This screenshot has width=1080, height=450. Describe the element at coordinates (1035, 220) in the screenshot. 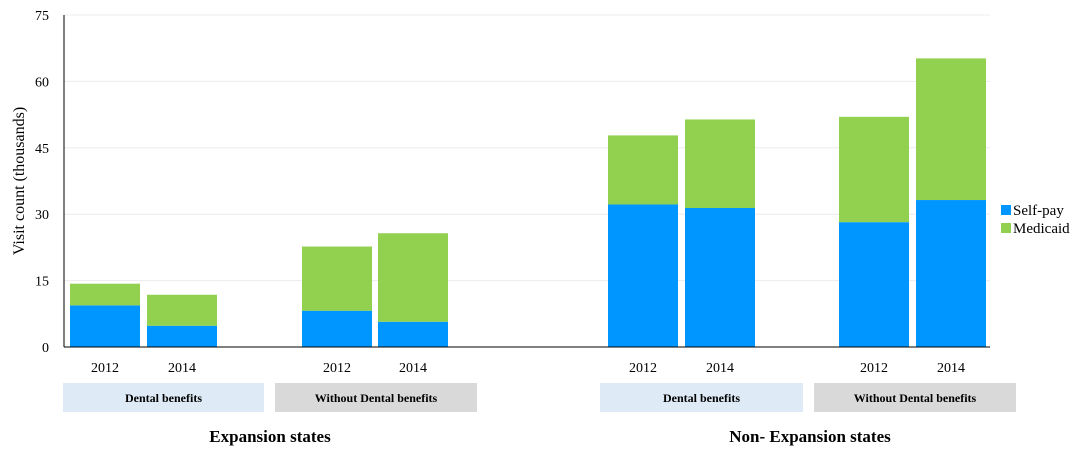

I see `legend: Self-pay Medicaid` at that location.